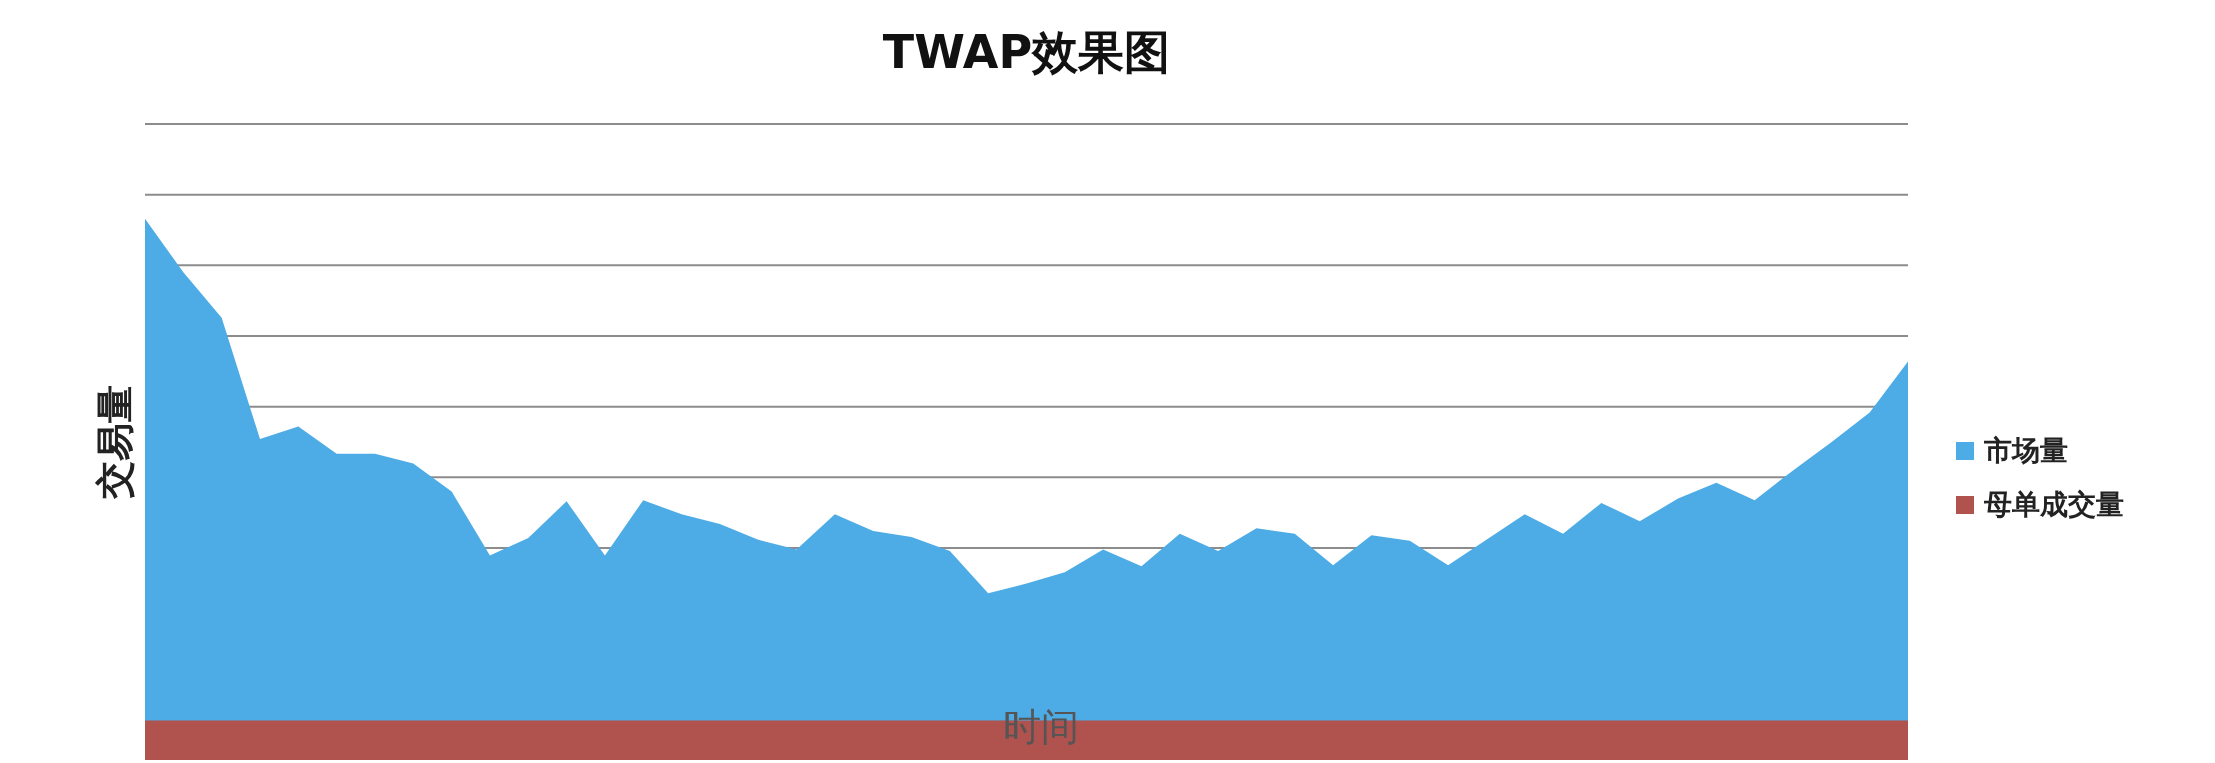 The height and width of the screenshot is (763, 2215). I want to click on legend-label: 市场量, so click(2025, 450).